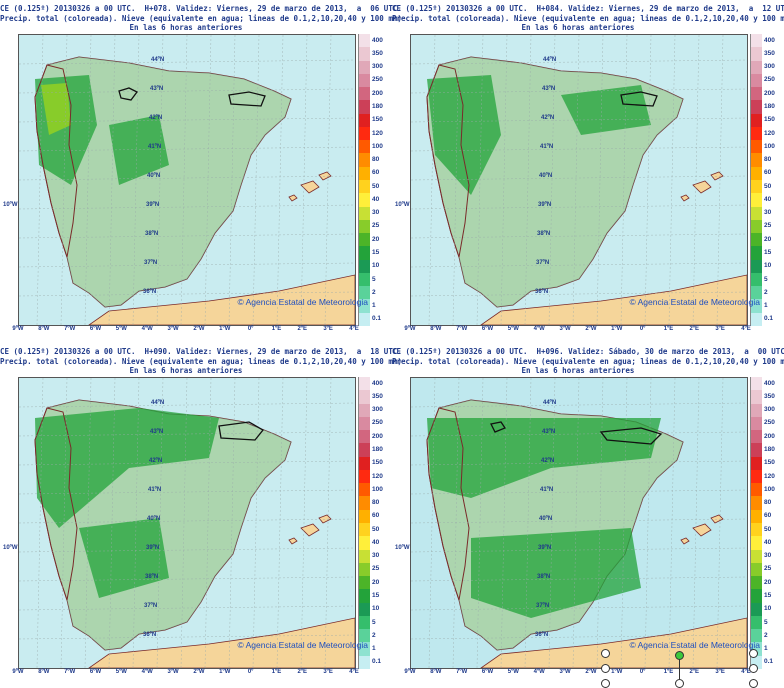 The width and height of the screenshot is (784, 688). Describe the element at coordinates (376, 226) in the screenshot. I see `legend-label: 25` at that location.